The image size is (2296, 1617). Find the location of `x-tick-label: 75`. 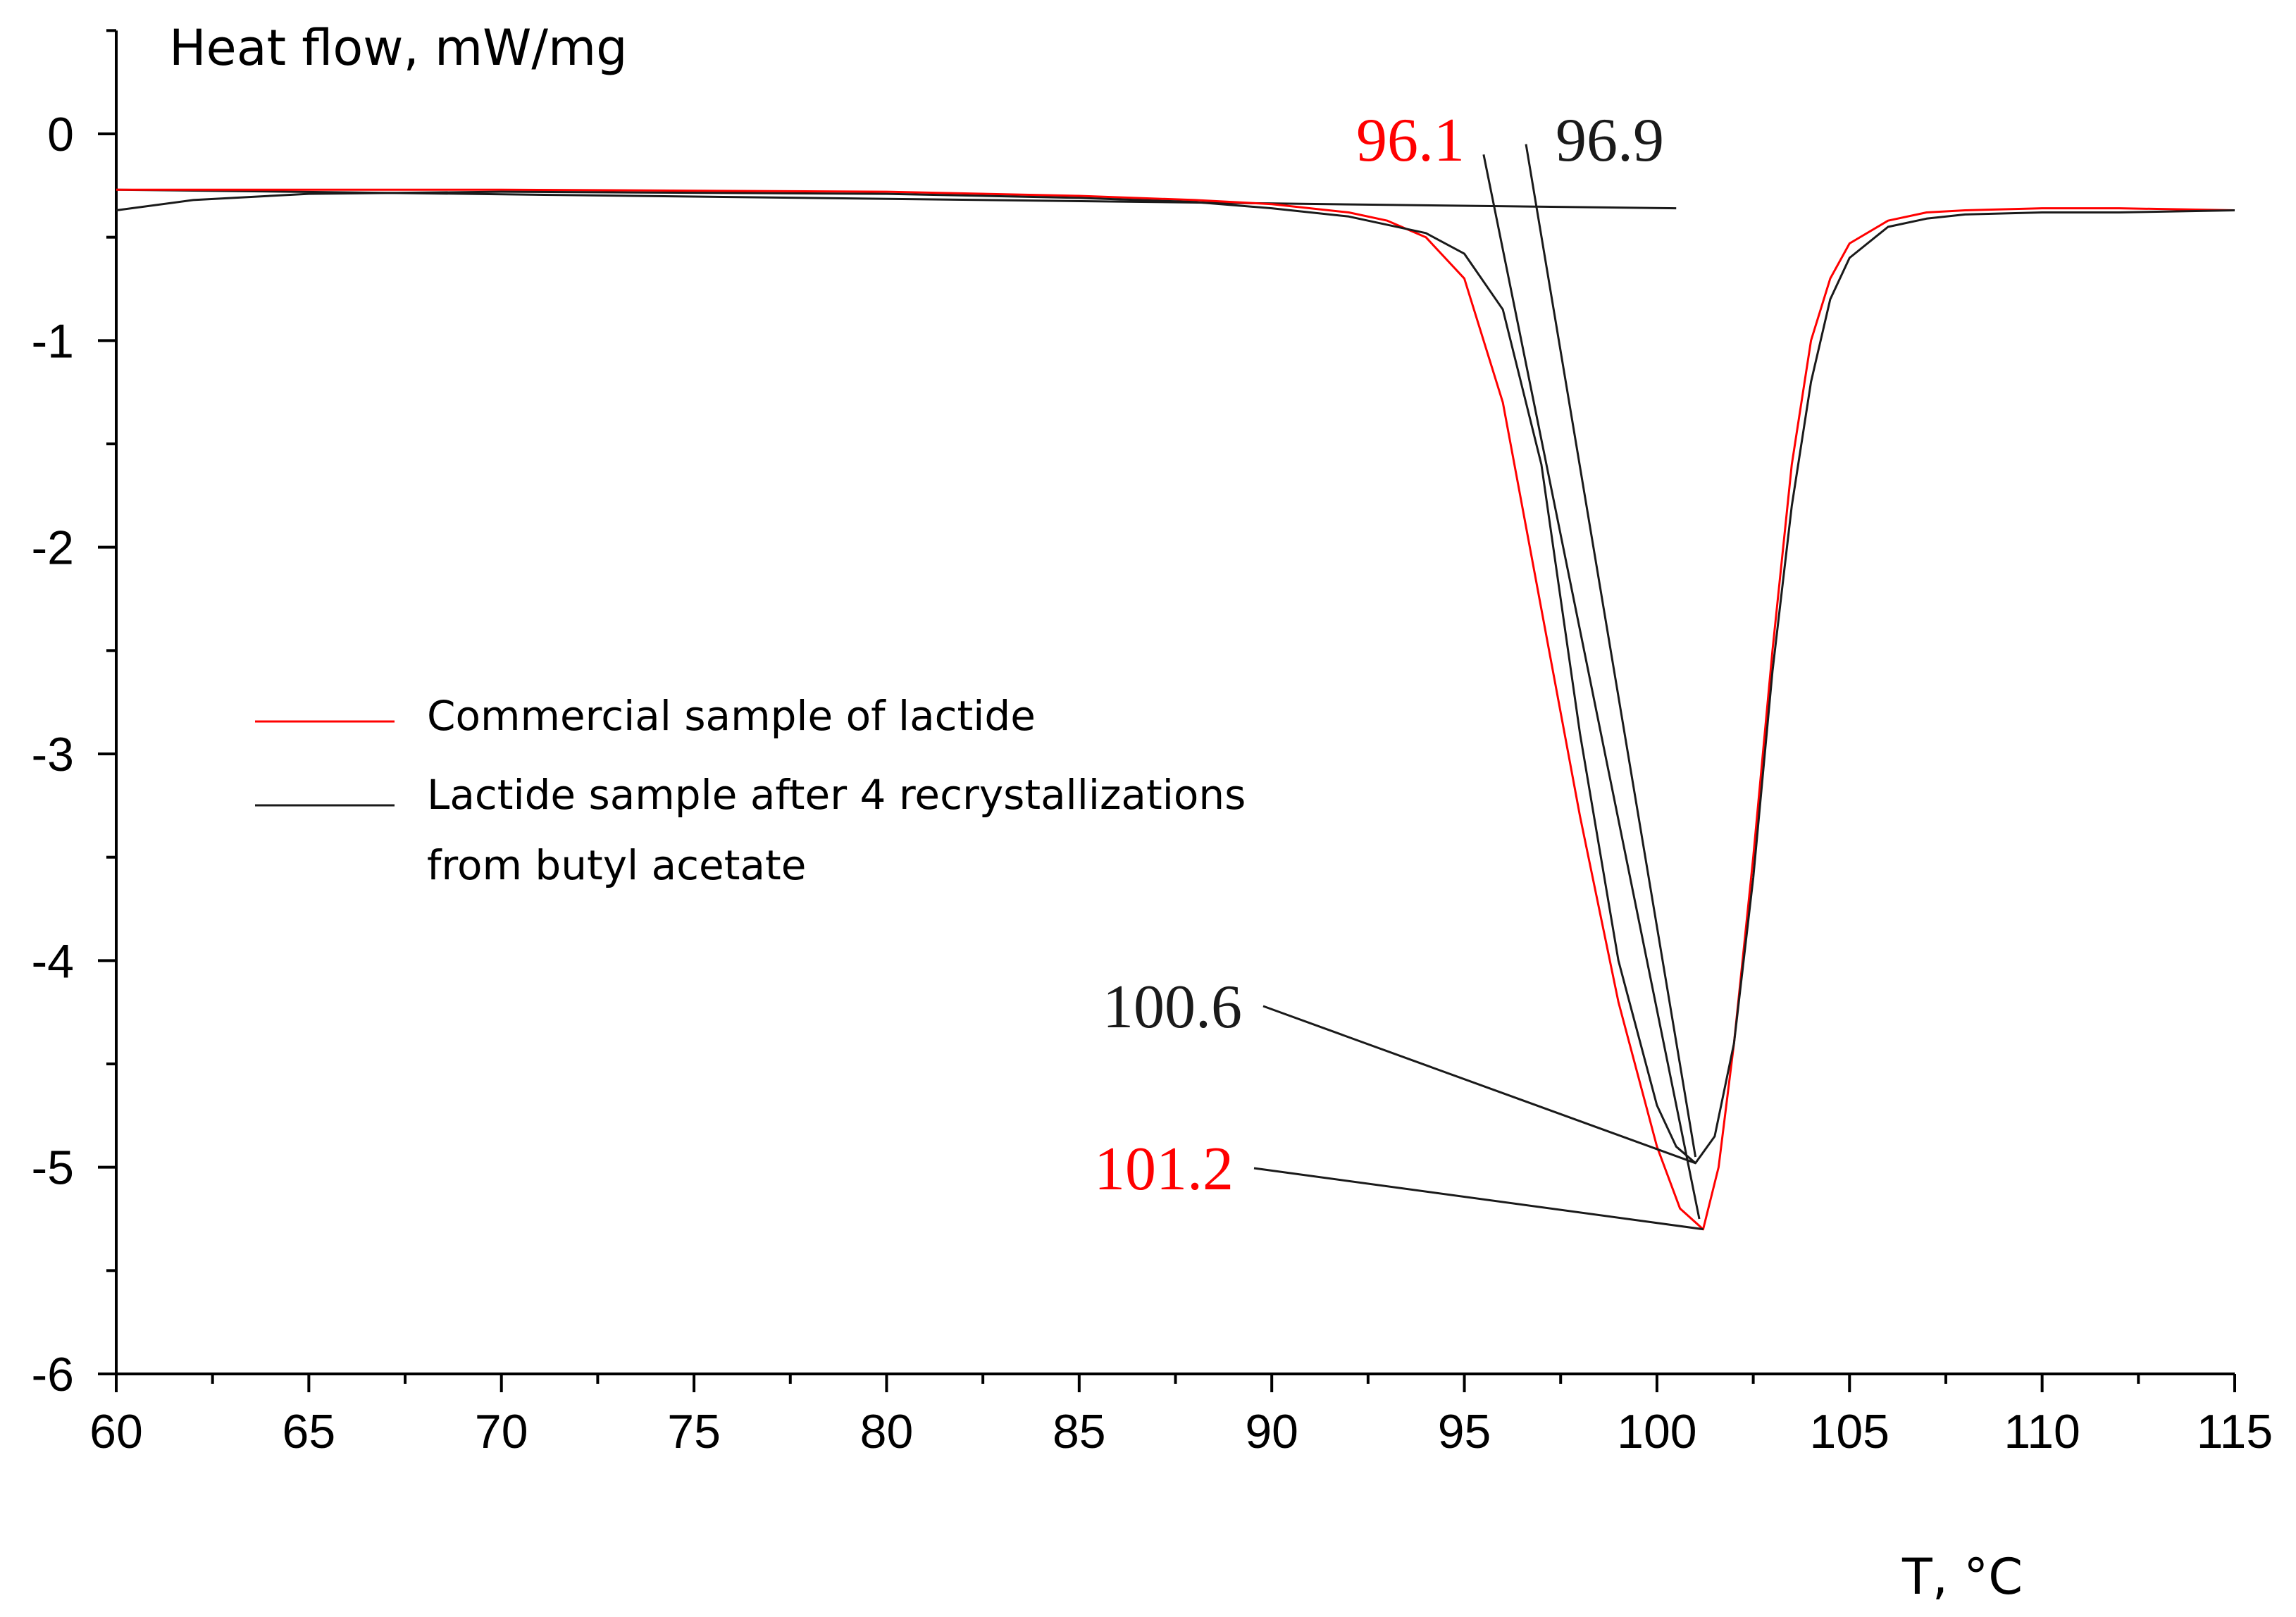

x-tick-label: 75 is located at coordinates (694, 1431).